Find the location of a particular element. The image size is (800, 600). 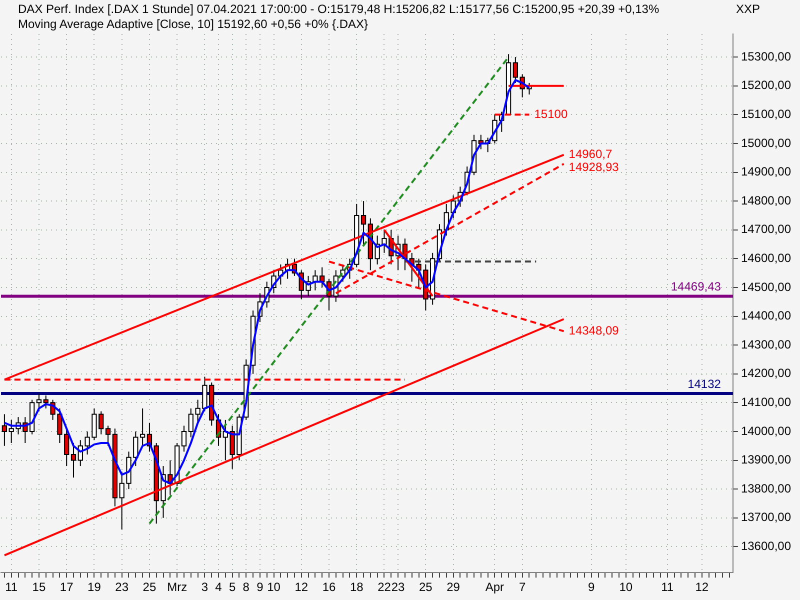

y-tick-label: 13800,00 is located at coordinates (766, 488).